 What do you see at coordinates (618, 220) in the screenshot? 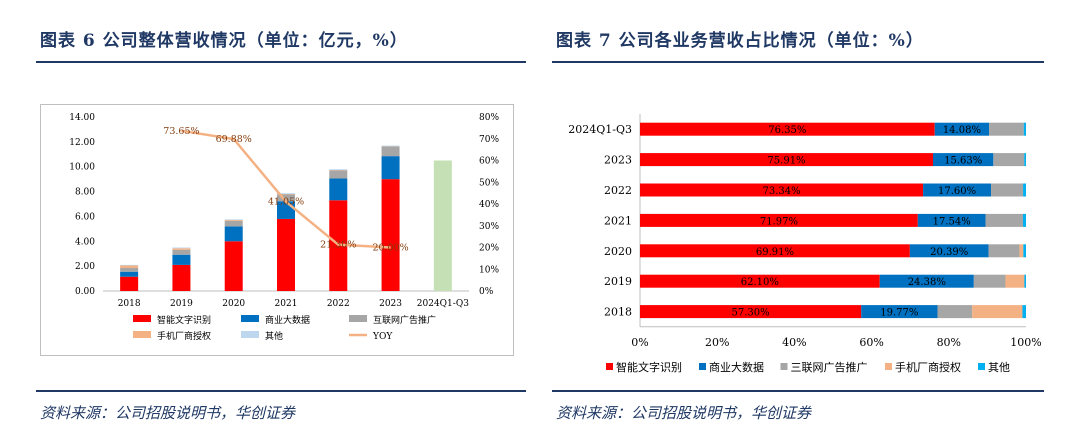
I see `y-tick-label: 2021` at bounding box center [618, 220].